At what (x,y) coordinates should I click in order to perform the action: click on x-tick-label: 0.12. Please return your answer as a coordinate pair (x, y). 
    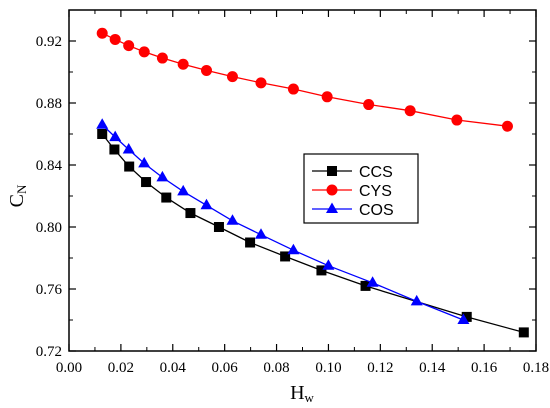
    Looking at the image, I should click on (380, 368).